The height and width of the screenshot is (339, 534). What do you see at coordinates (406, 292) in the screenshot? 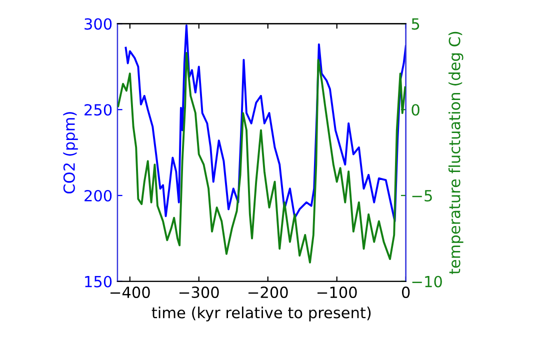
I see `x-tick-label: 0` at bounding box center [406, 292].